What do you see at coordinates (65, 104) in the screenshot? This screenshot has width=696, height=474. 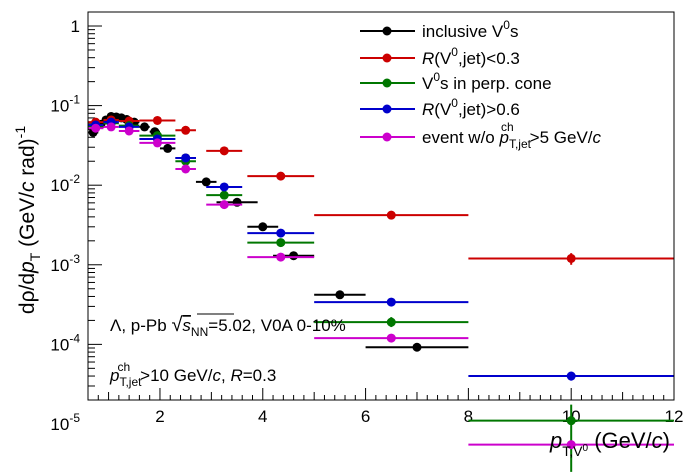 I see `y-tick-label: 10⁻¹` at bounding box center [65, 104].